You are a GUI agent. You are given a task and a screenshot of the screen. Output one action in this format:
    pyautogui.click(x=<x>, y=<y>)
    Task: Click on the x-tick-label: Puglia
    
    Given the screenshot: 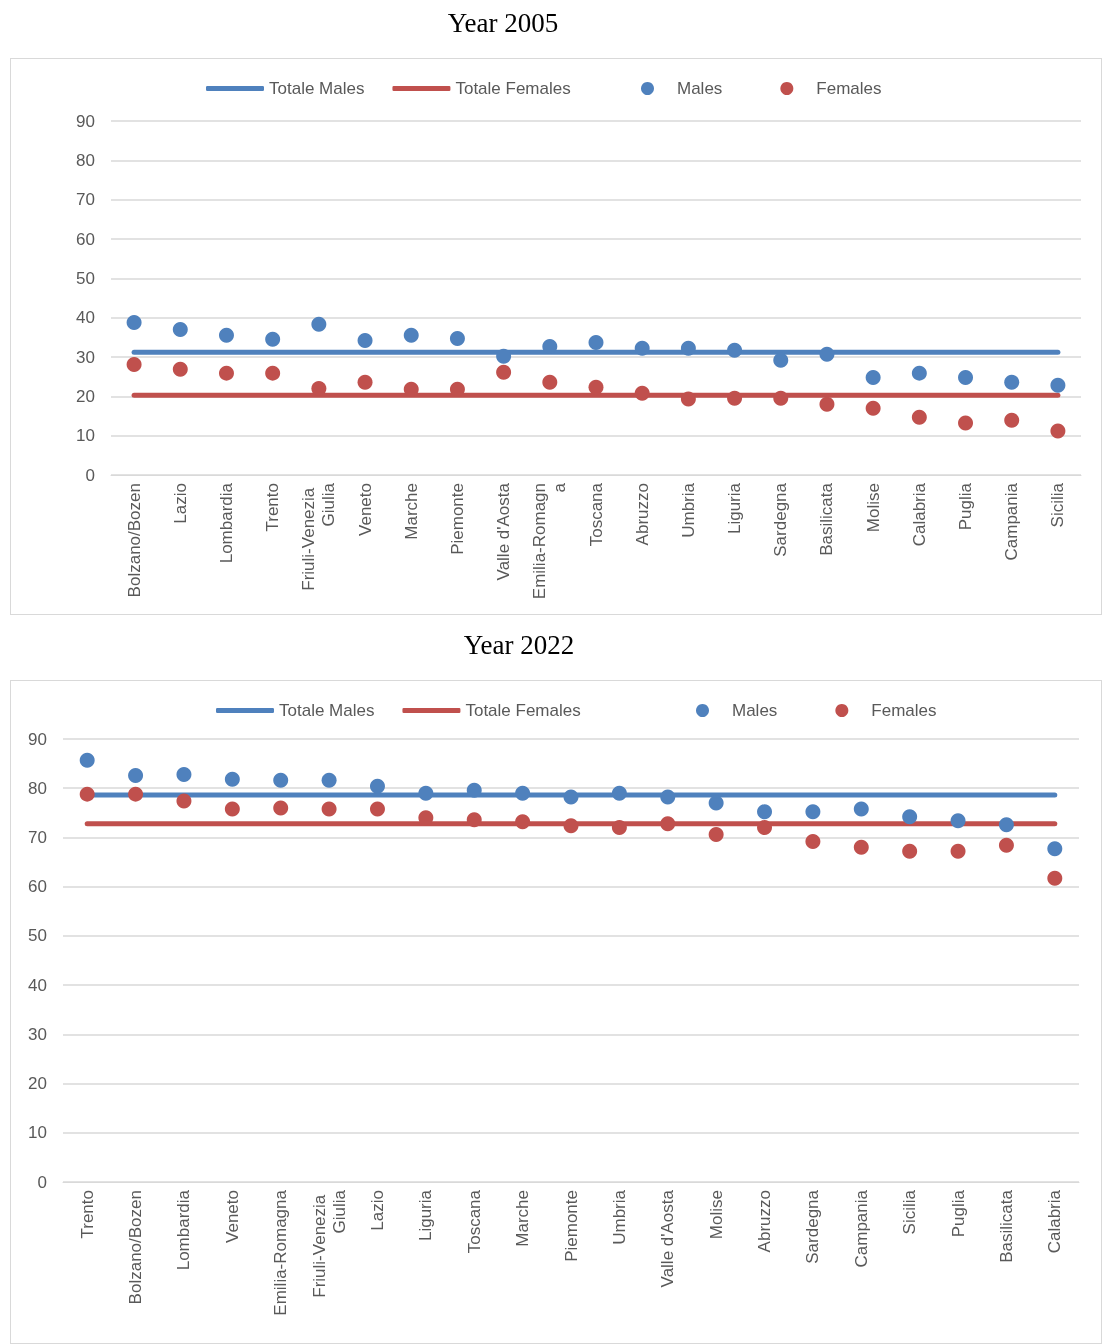 What is the action you would take?
    pyautogui.click(x=966, y=506)
    